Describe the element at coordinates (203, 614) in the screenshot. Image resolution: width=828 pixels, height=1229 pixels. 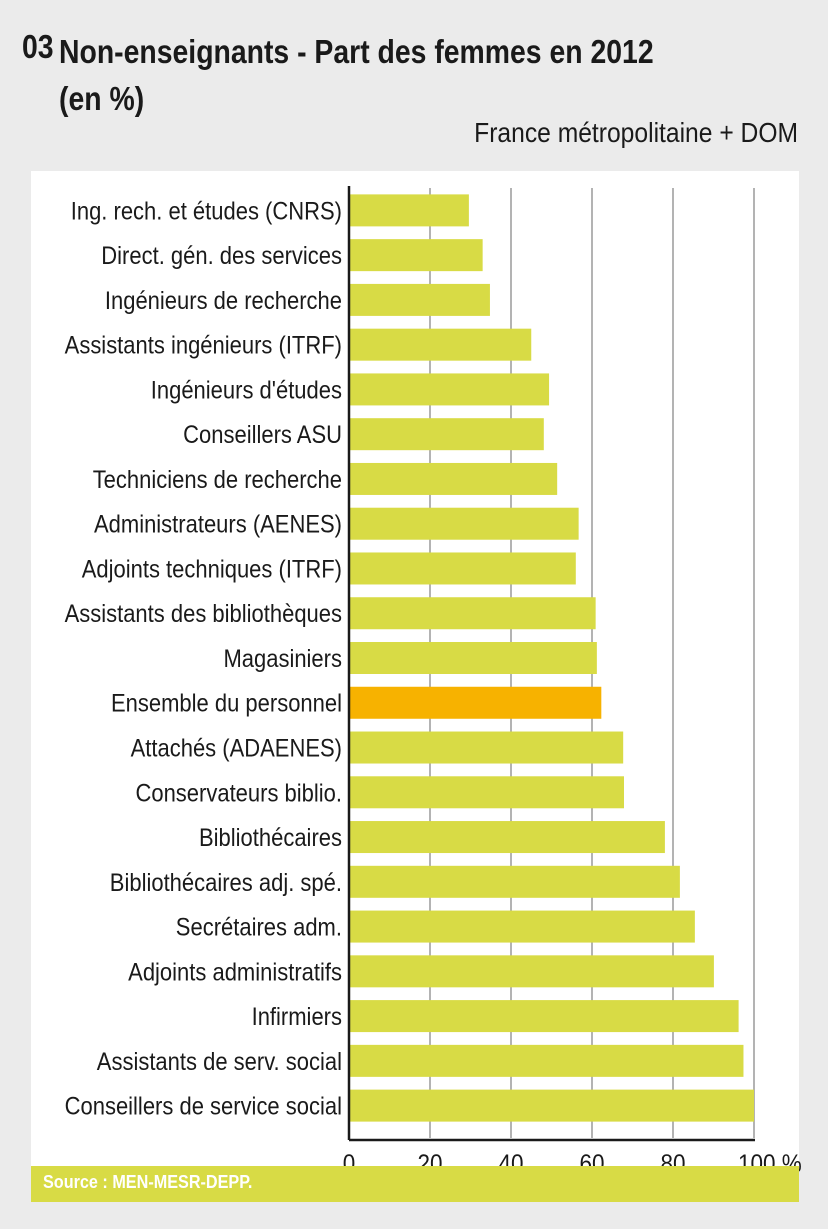
I see `category-label: Assistants des bibliothèques` at that location.